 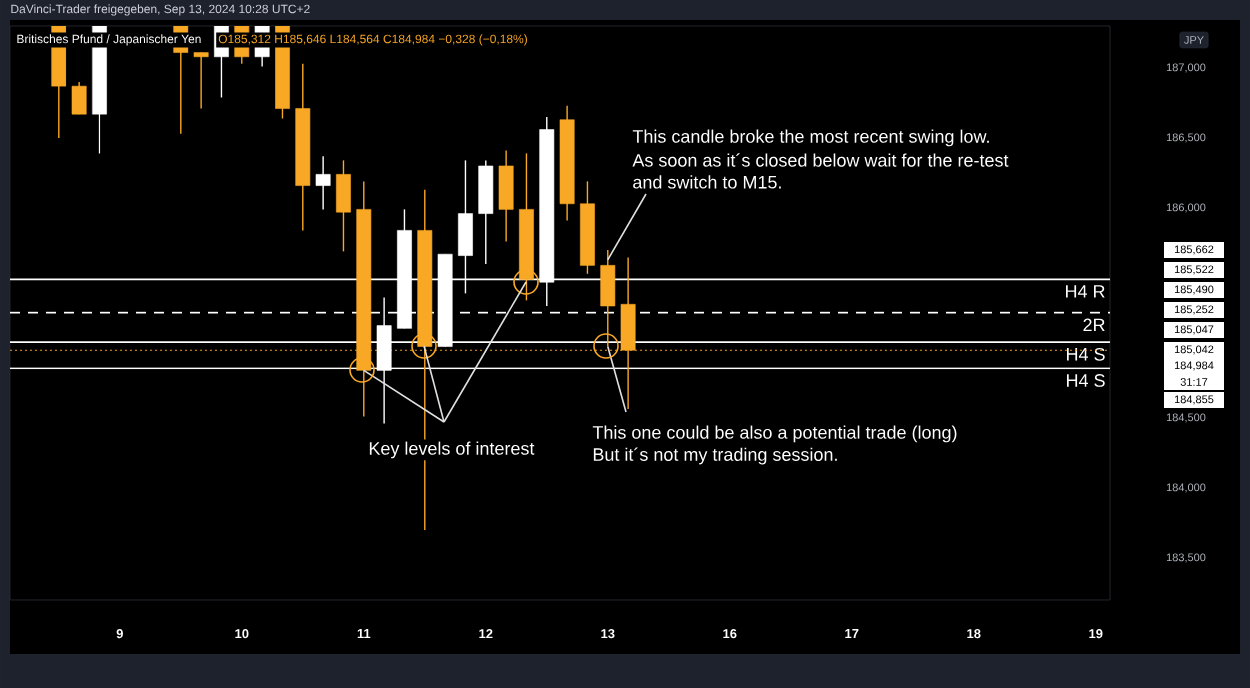 I want to click on ref-line-label: 2R, so click(x=1094, y=325).